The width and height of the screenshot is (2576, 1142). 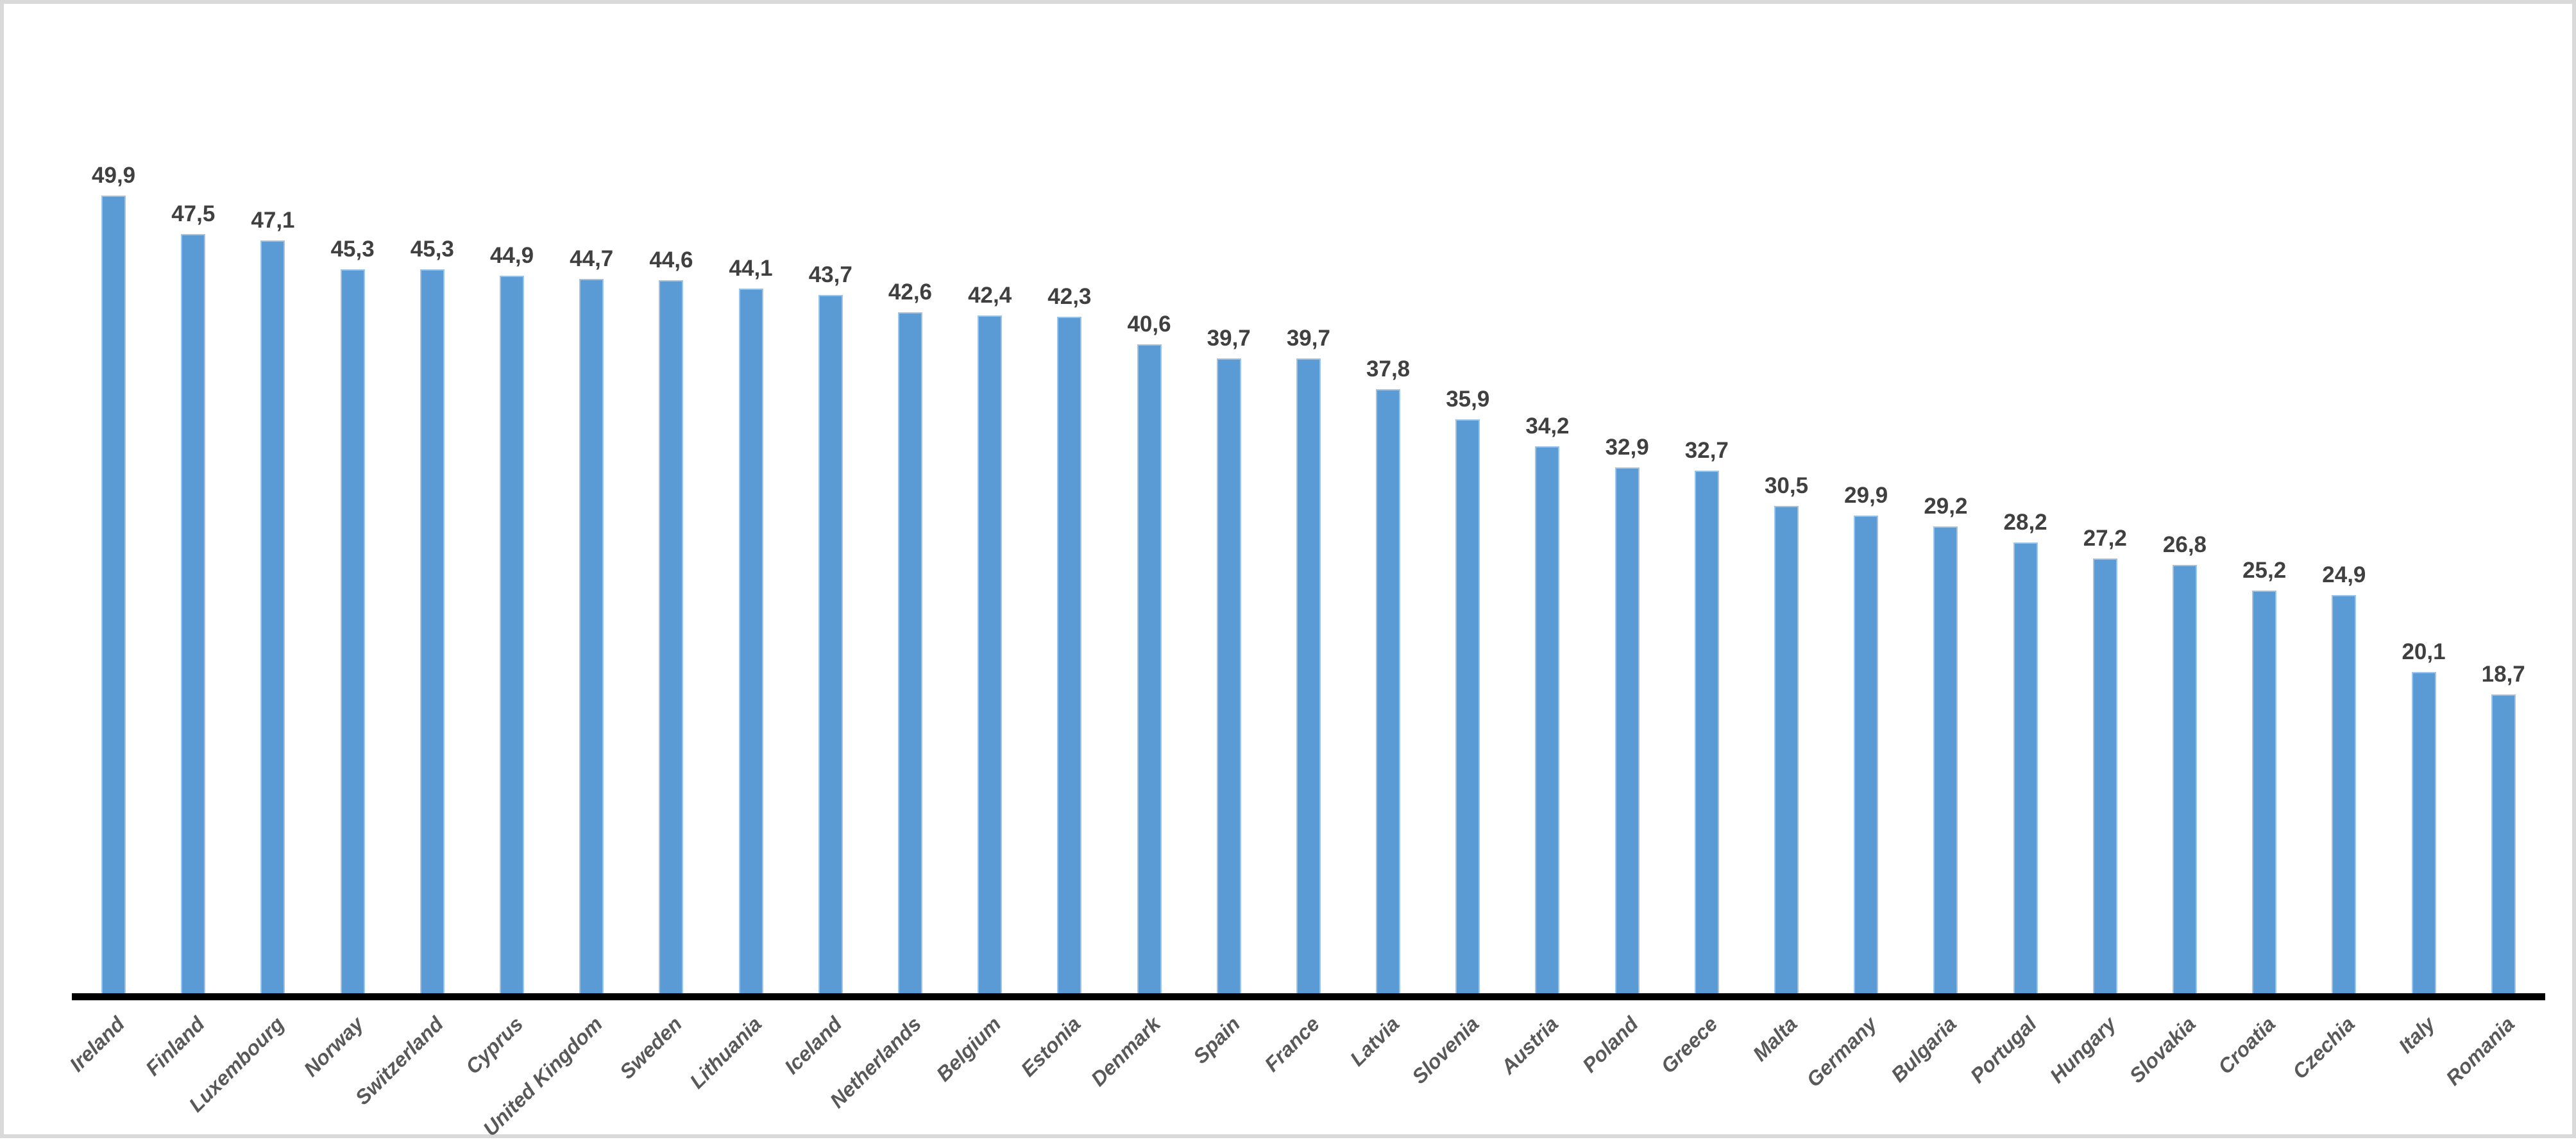 I want to click on category-label: Latvia, so click(x=1374, y=1041).